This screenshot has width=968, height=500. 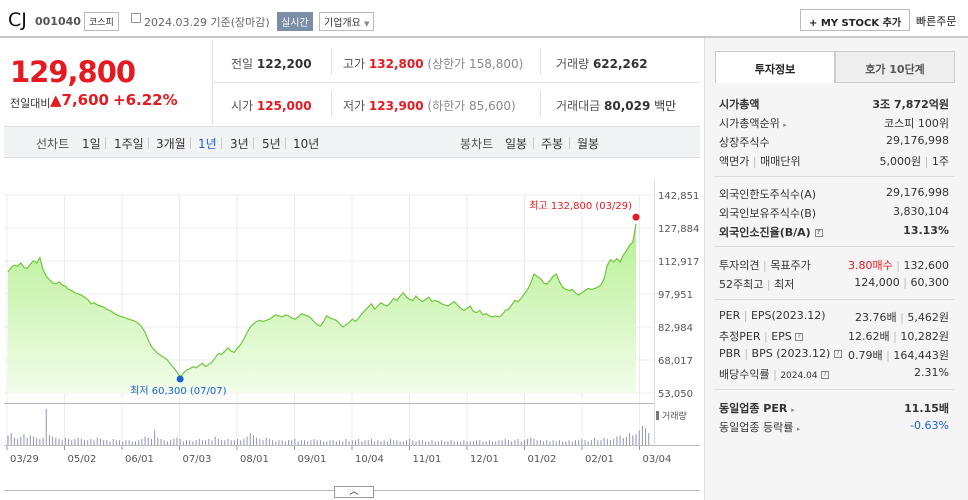 I want to click on max-label: 최고 132,800 (03/29), so click(x=580, y=206).